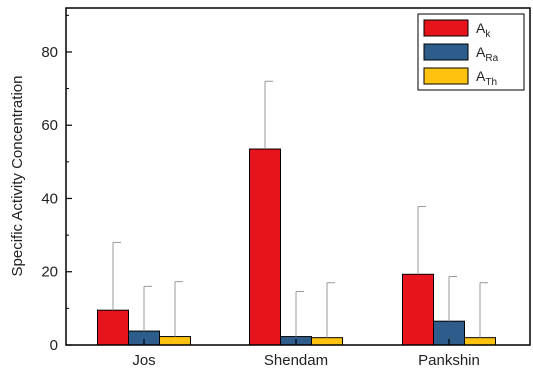 This screenshot has width=533, height=373. I want to click on bar-shendam-th, so click(327, 341).